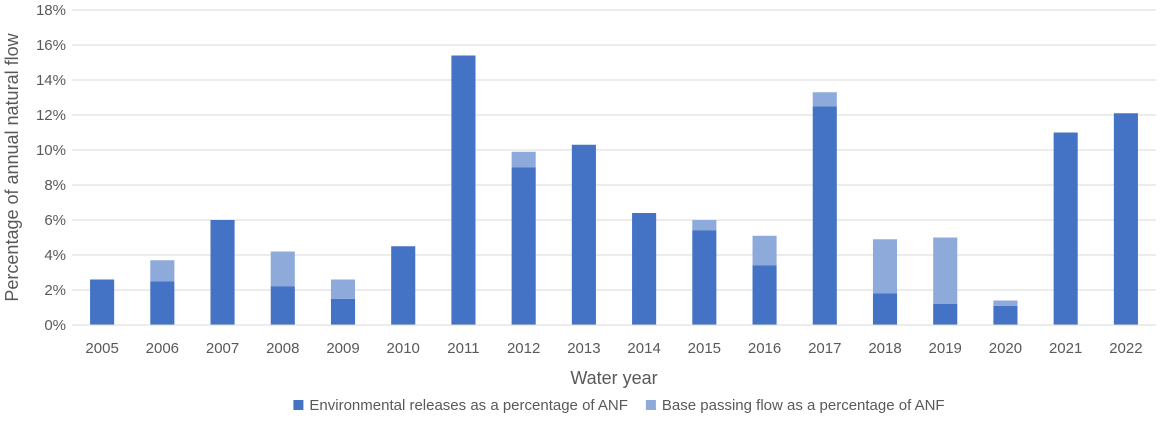 The image size is (1161, 421). Describe the element at coordinates (1125, 219) in the screenshot. I see `bar-environmental-2022` at that location.